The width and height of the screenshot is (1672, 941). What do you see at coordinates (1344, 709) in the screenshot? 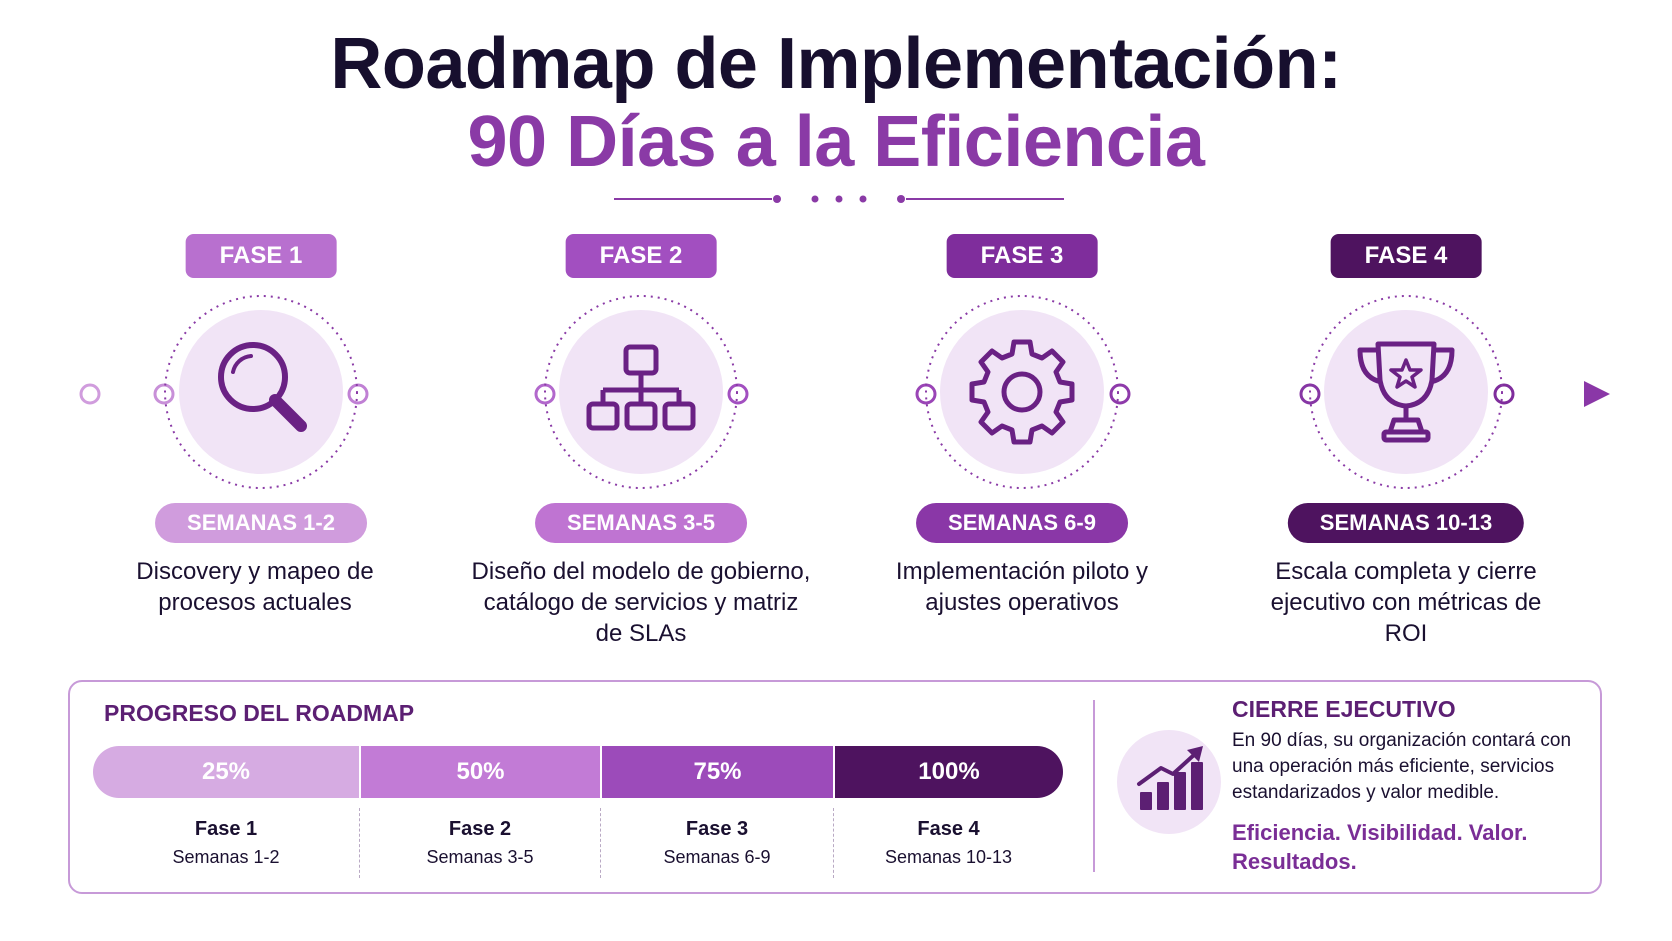
I see `closing-title: CIERRE EJECUTIVO` at bounding box center [1344, 709].